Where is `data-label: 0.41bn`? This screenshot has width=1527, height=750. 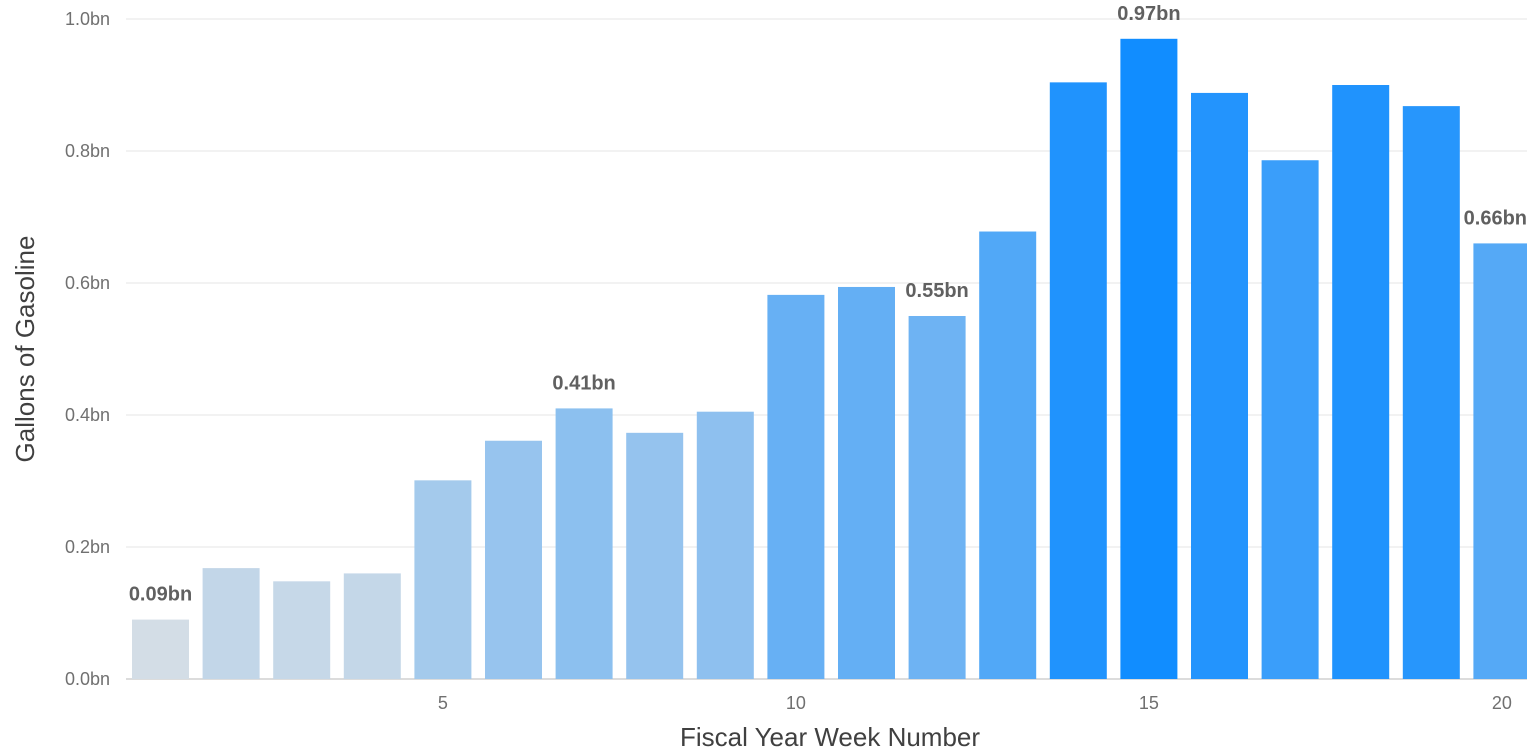
data-label: 0.41bn is located at coordinates (583, 383).